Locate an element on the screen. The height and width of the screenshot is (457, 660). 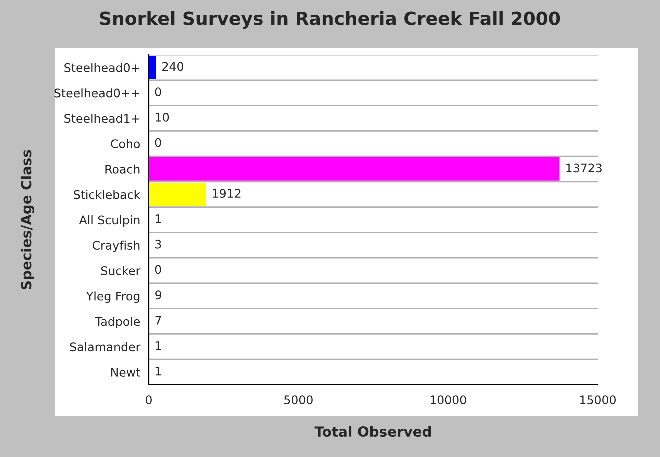
y-tick-label: Coho is located at coordinates (125, 143).